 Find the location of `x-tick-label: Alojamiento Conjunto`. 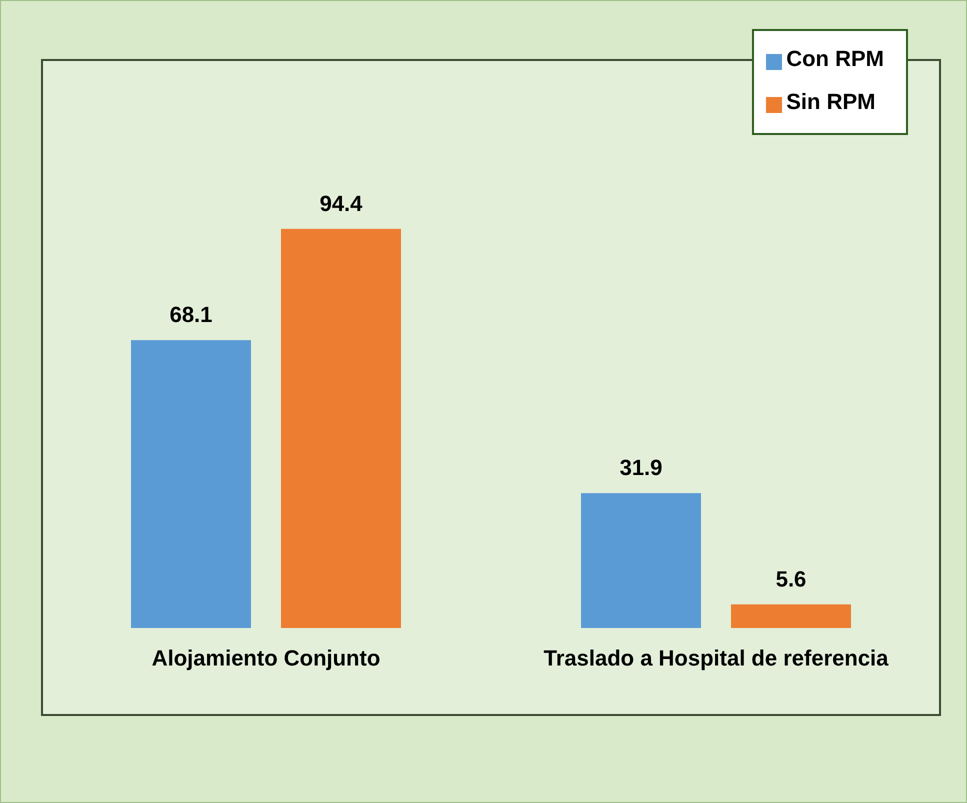

x-tick-label: Alojamiento Conjunto is located at coordinates (266, 658).